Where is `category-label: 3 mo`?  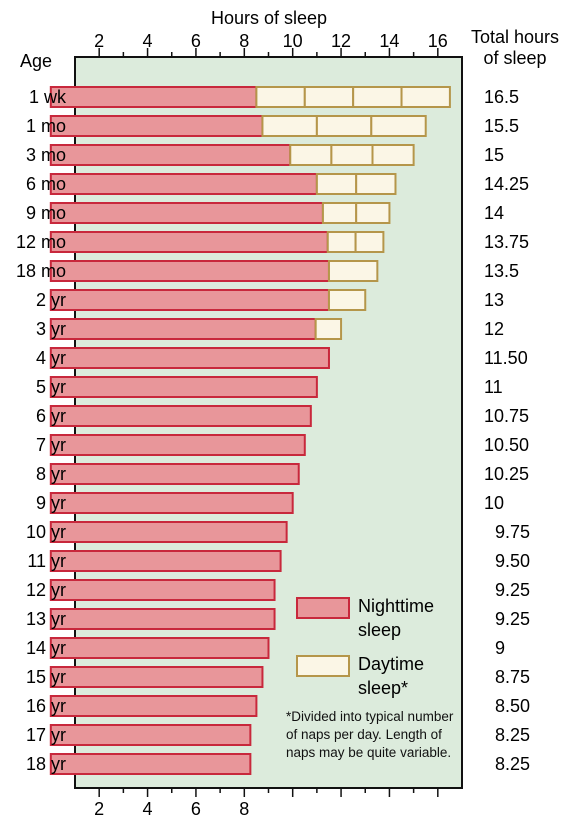
category-label: 3 mo is located at coordinates (46, 155).